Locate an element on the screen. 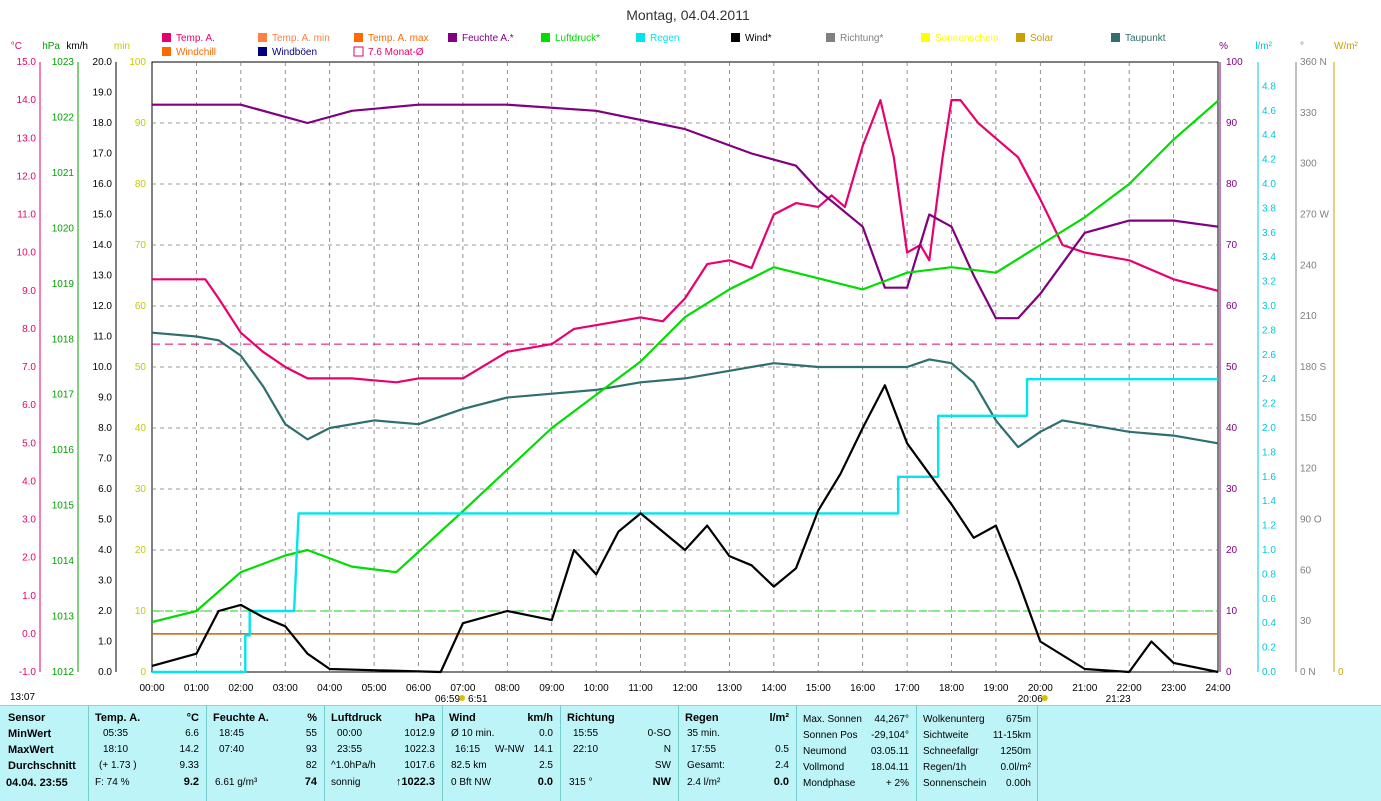 The width and height of the screenshot is (1381, 801). dir-current-value: NW is located at coordinates (661, 782).